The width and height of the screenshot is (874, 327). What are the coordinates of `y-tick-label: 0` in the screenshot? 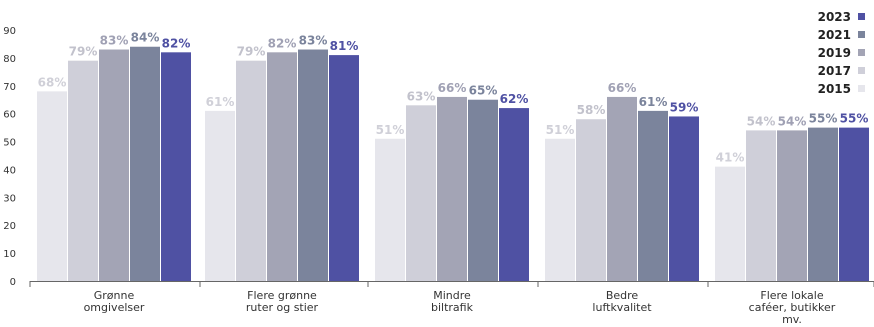 It's located at (13, 282).